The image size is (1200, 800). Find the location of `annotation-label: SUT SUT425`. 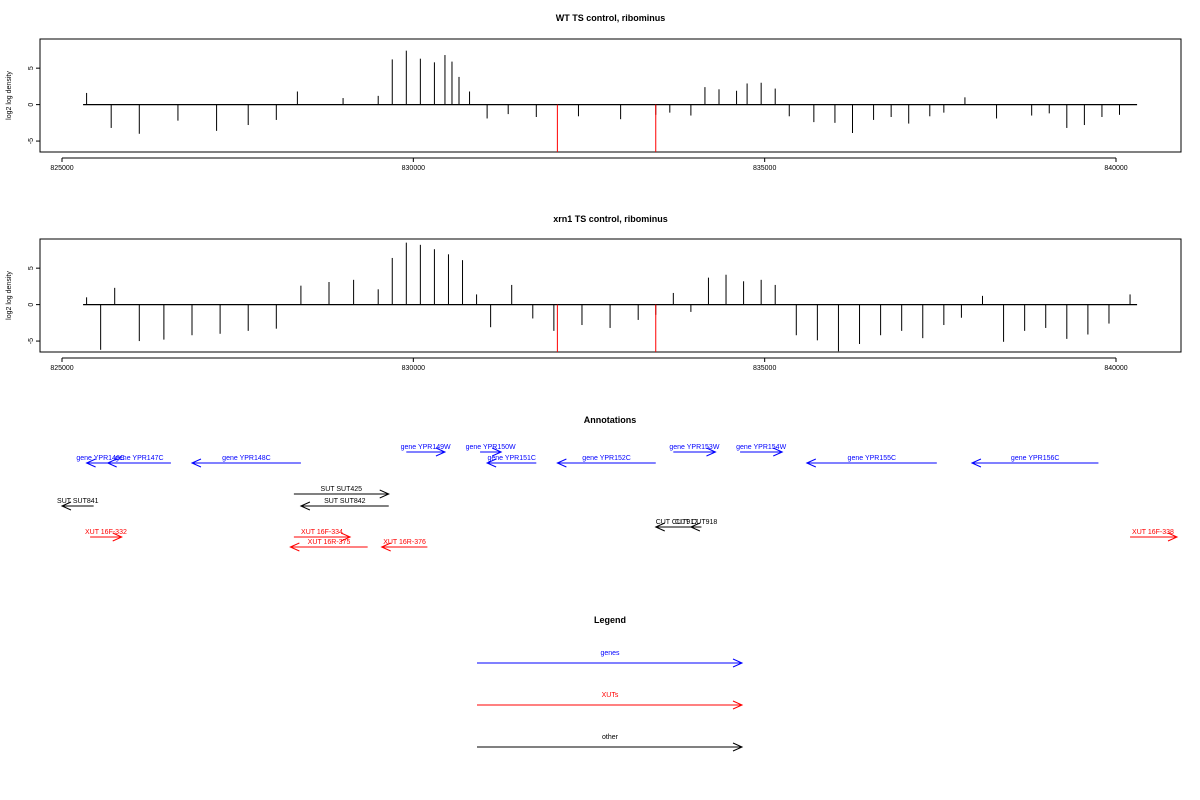

annotation-label: SUT SUT425 is located at coordinates (342, 489).